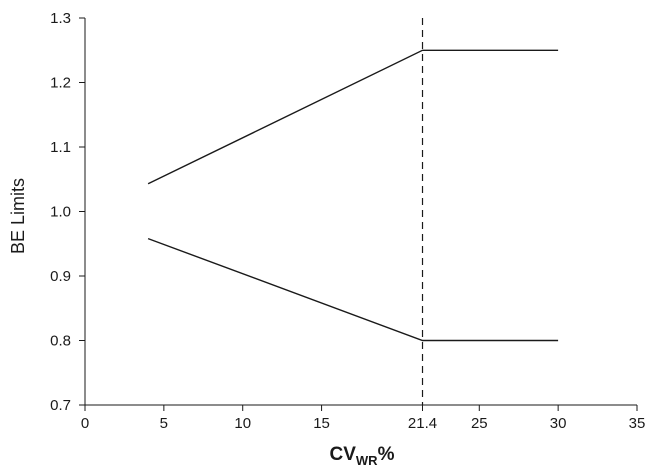 Image resolution: width=651 pixels, height=468 pixels. I want to click on x-axis-title-suffix: %, so click(386, 454).